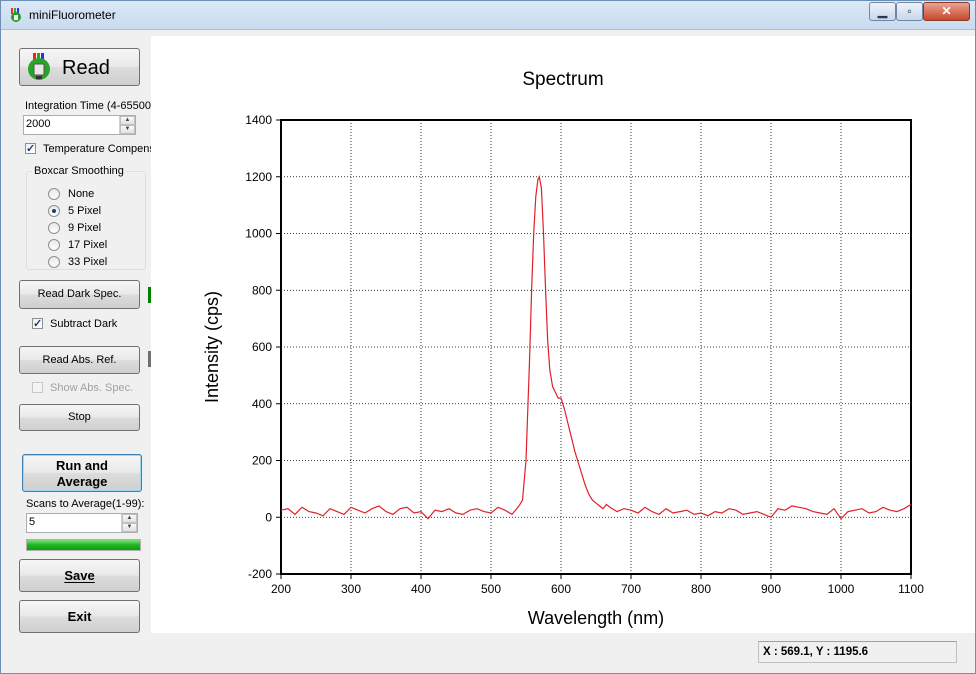  What do you see at coordinates (86, 68) in the screenshot?
I see `read-button-label: Read` at bounding box center [86, 68].